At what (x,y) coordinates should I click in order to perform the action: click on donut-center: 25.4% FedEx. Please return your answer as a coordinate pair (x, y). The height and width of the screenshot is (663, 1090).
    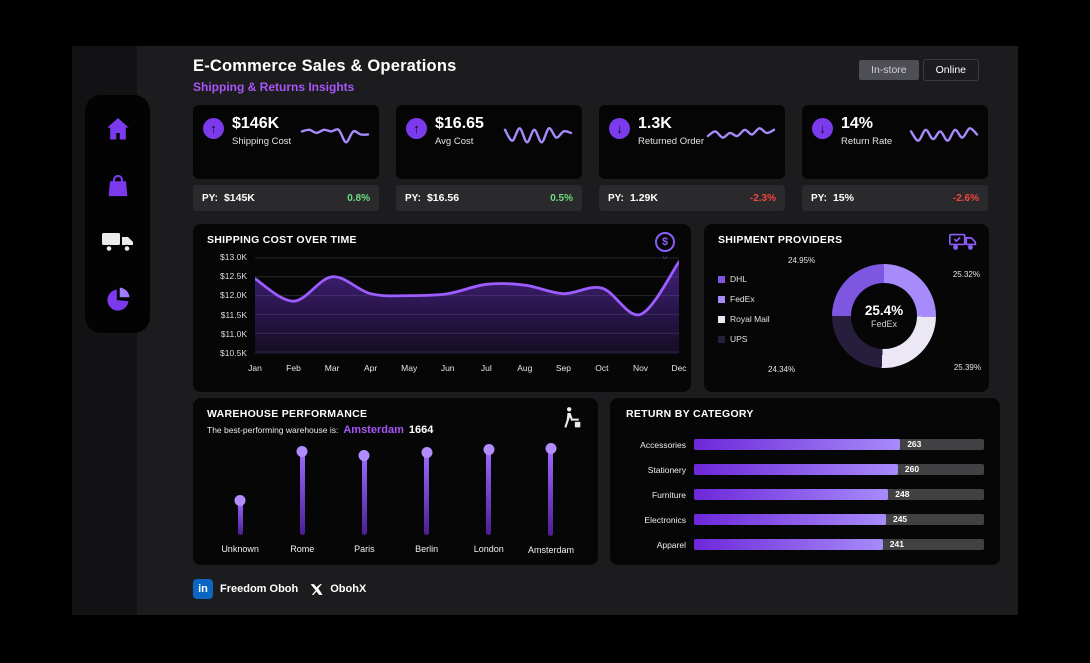
    Looking at the image, I should click on (884, 316).